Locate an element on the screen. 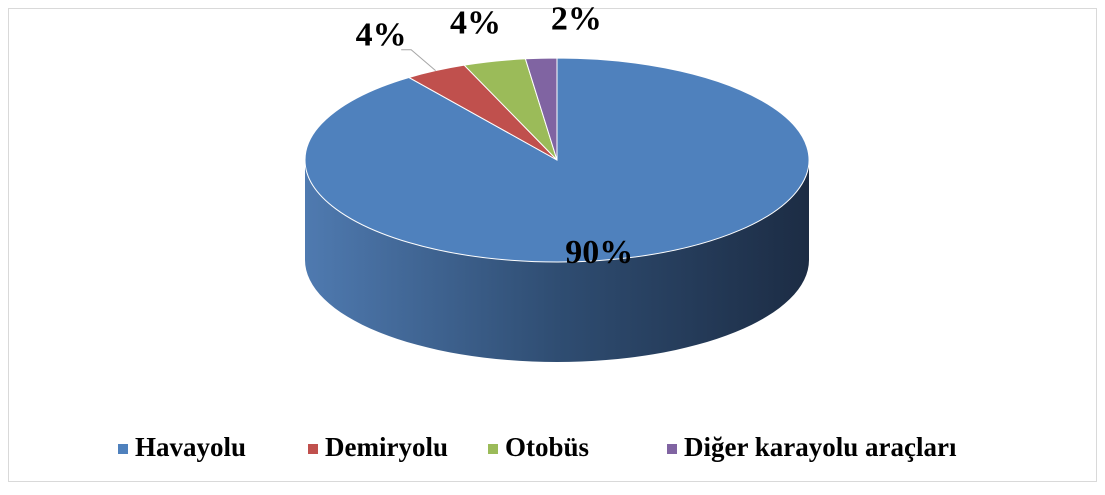 Image resolution: width=1105 pixels, height=495 pixels. data-label: 2% is located at coordinates (576, 18).